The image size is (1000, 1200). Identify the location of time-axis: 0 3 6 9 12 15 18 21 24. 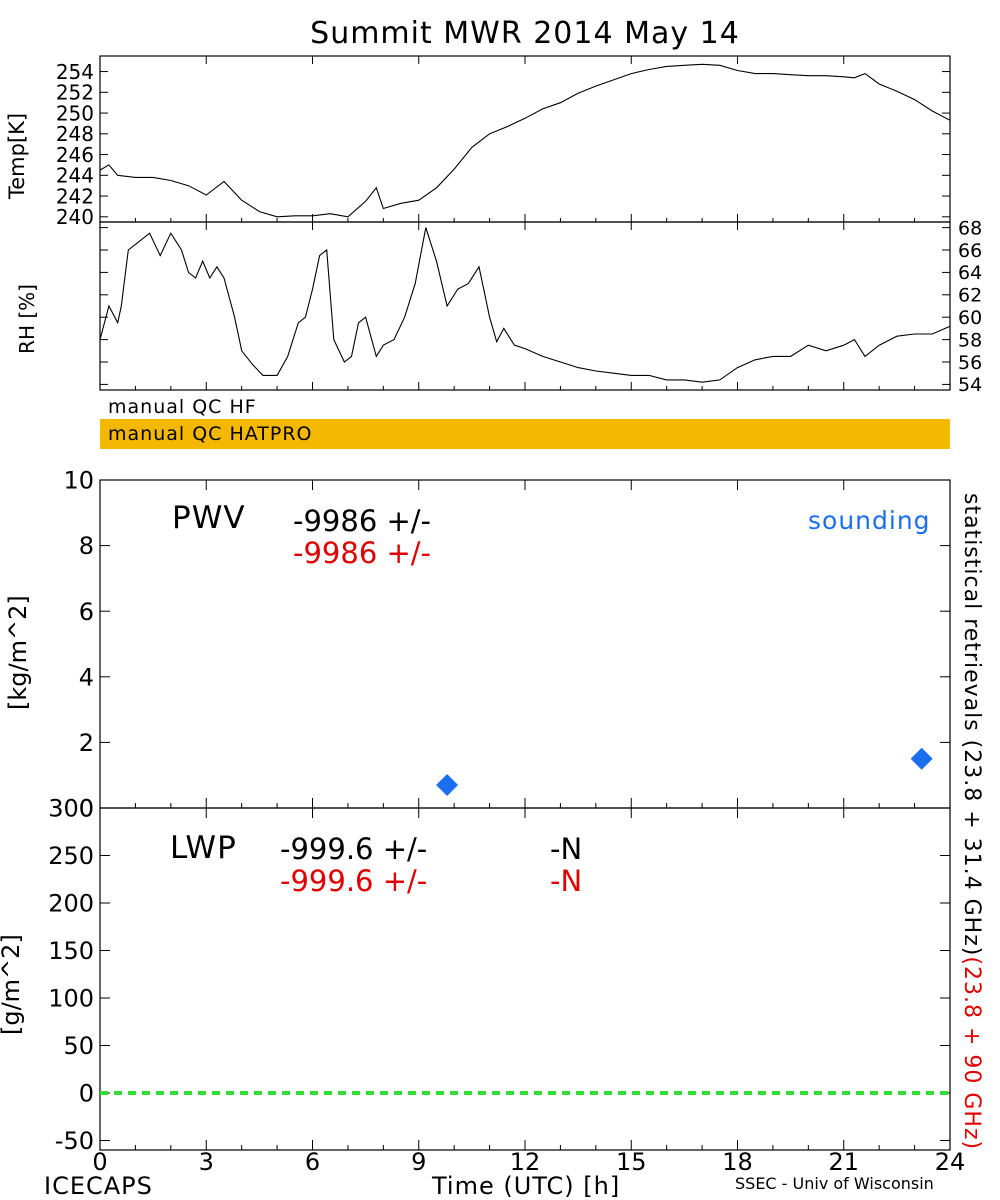
(528, 1162).